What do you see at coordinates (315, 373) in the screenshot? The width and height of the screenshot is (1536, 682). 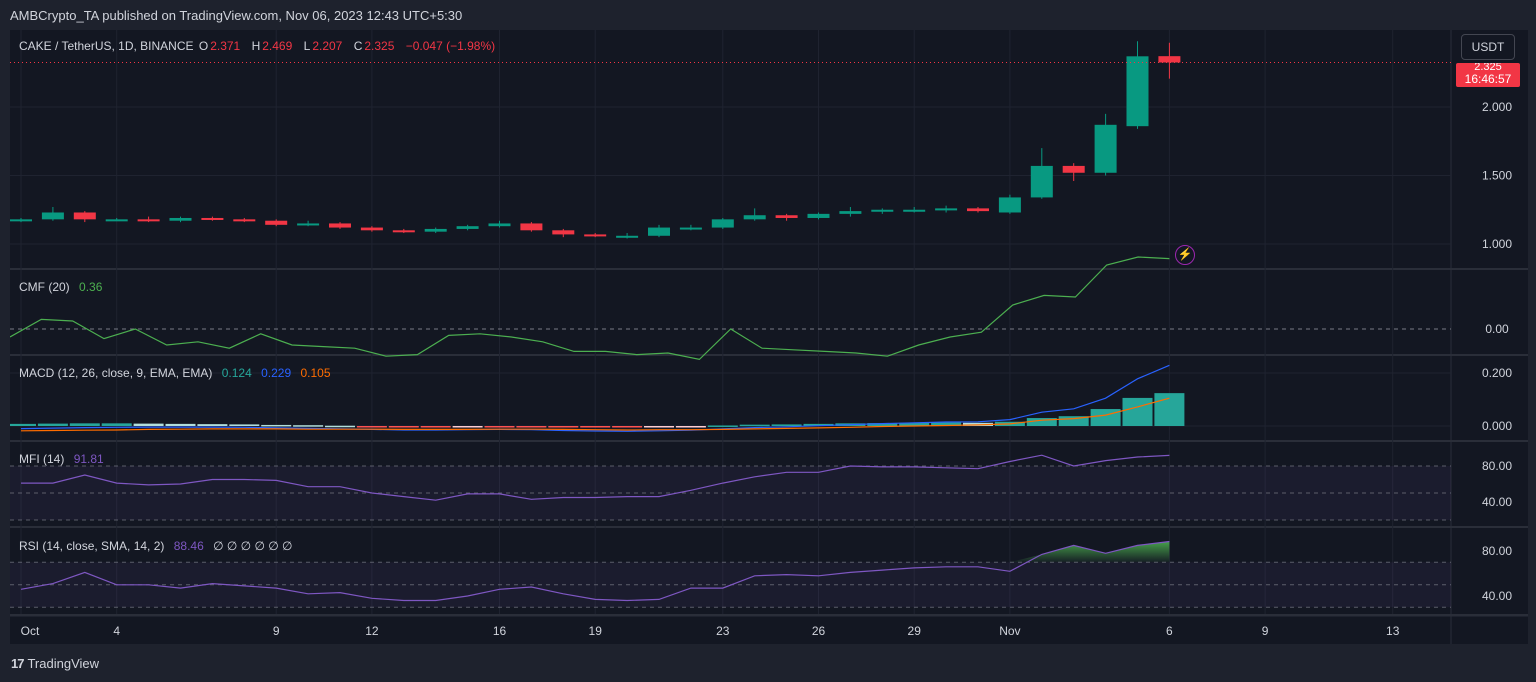 I see `macd-signal-value: 0.105` at bounding box center [315, 373].